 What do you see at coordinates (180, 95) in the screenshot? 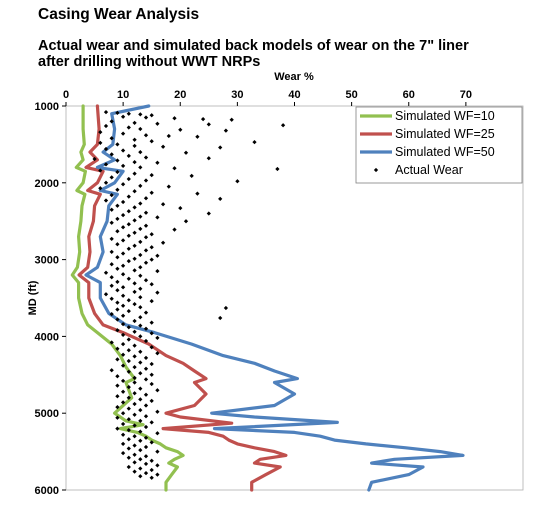
I see `x-tick-label: 20` at bounding box center [180, 95].